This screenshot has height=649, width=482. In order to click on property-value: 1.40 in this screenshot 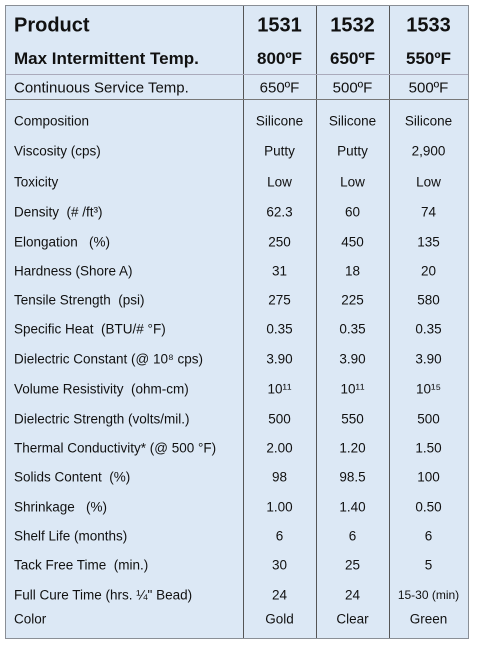, I will do `click(352, 507)`.